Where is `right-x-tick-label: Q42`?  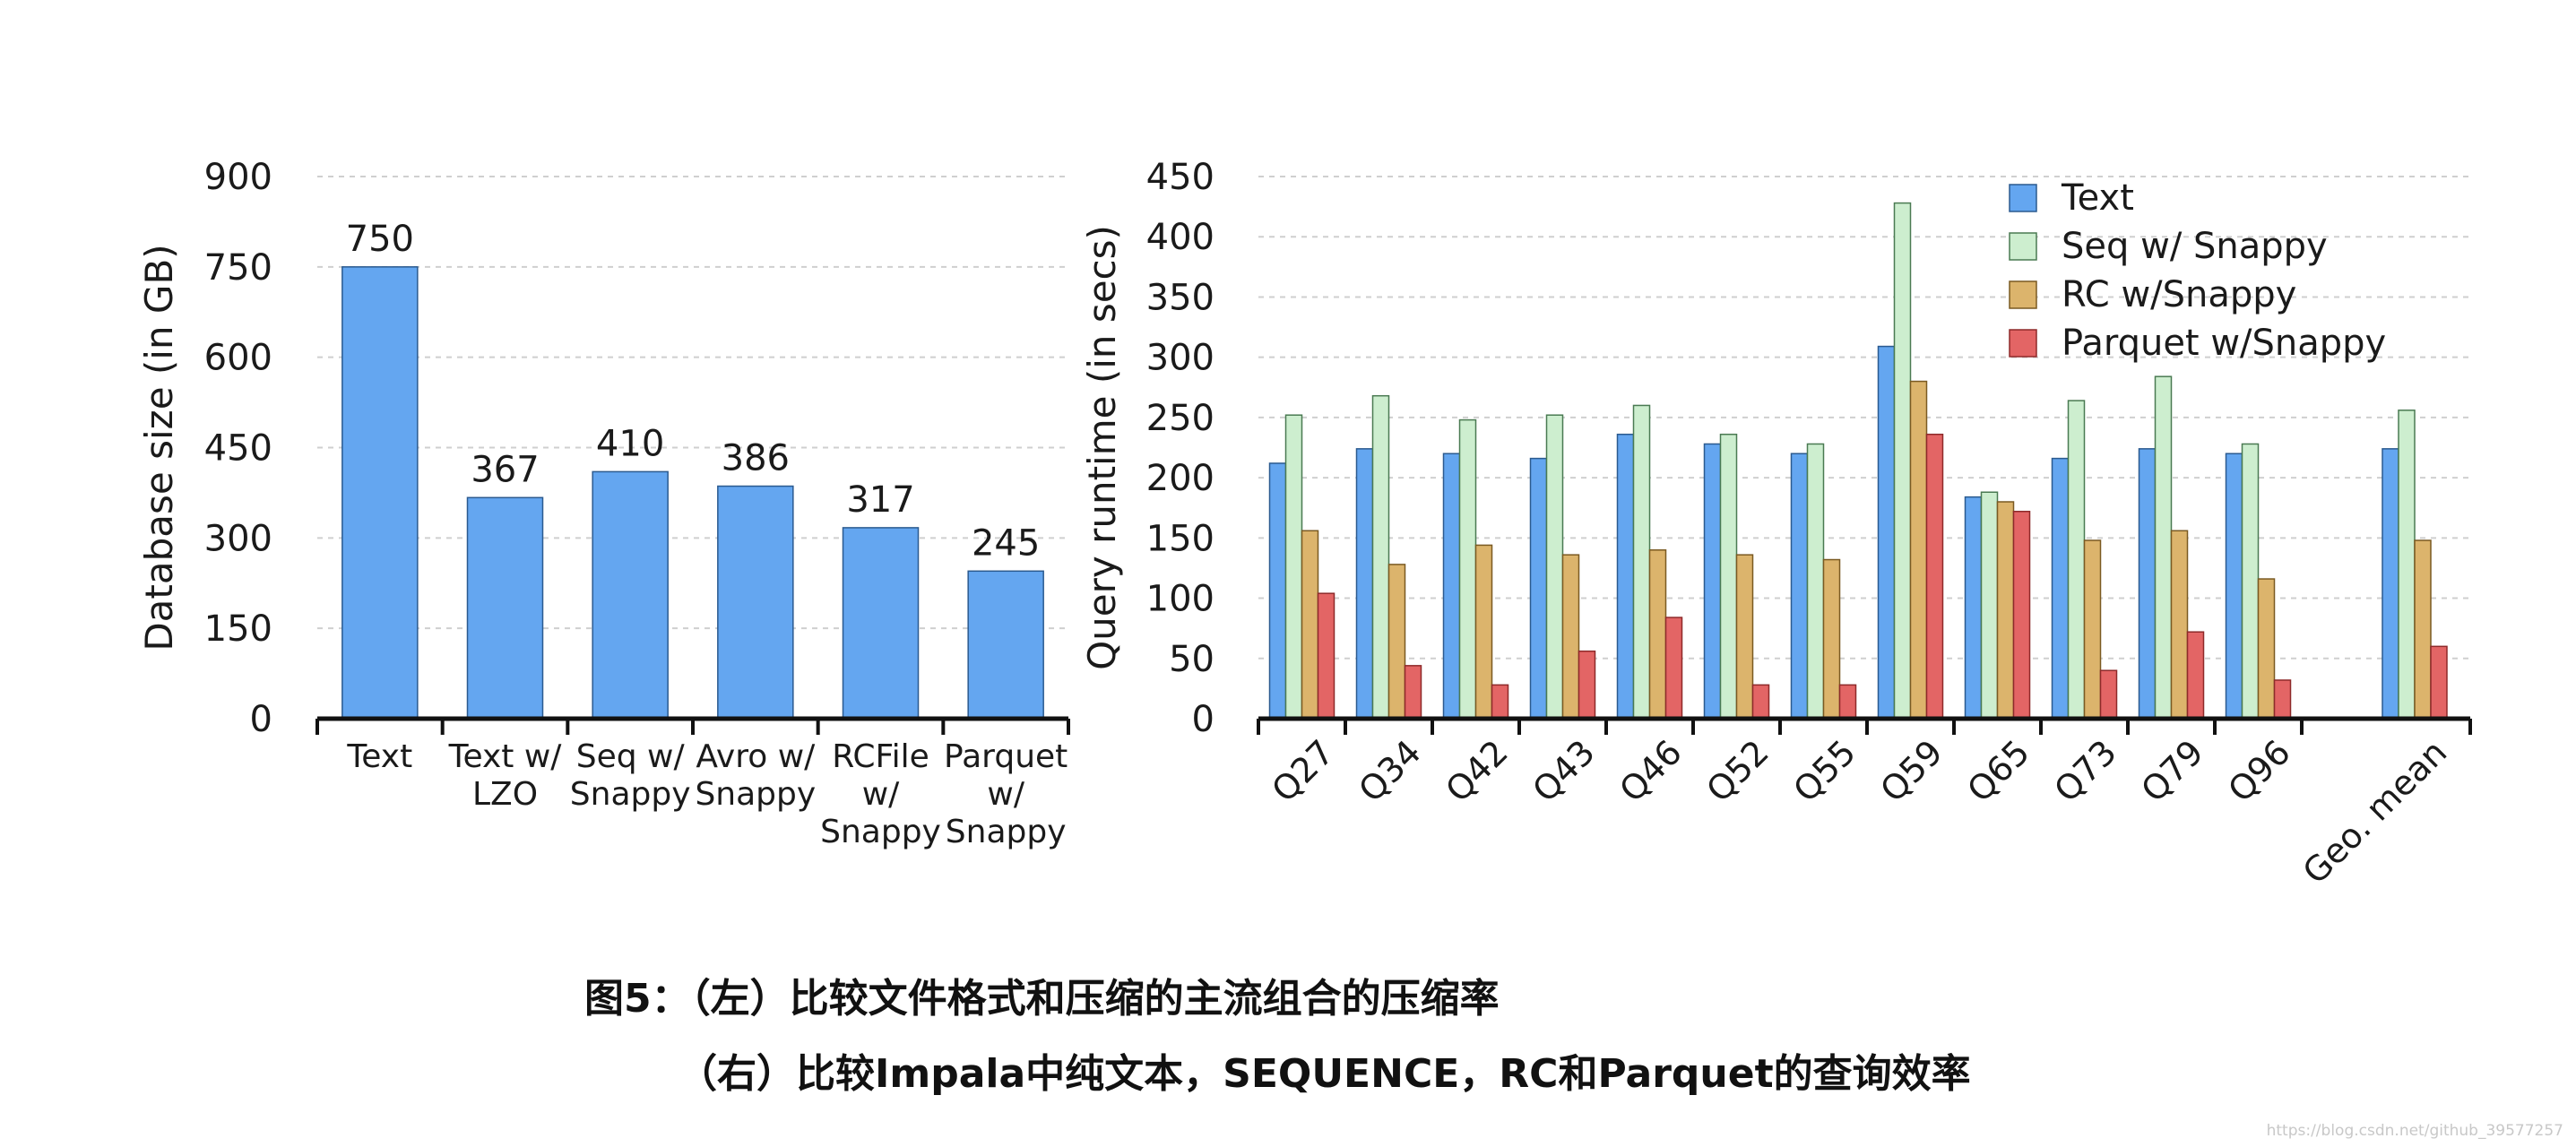 right-x-tick-label: Q42 is located at coordinates (1476, 770).